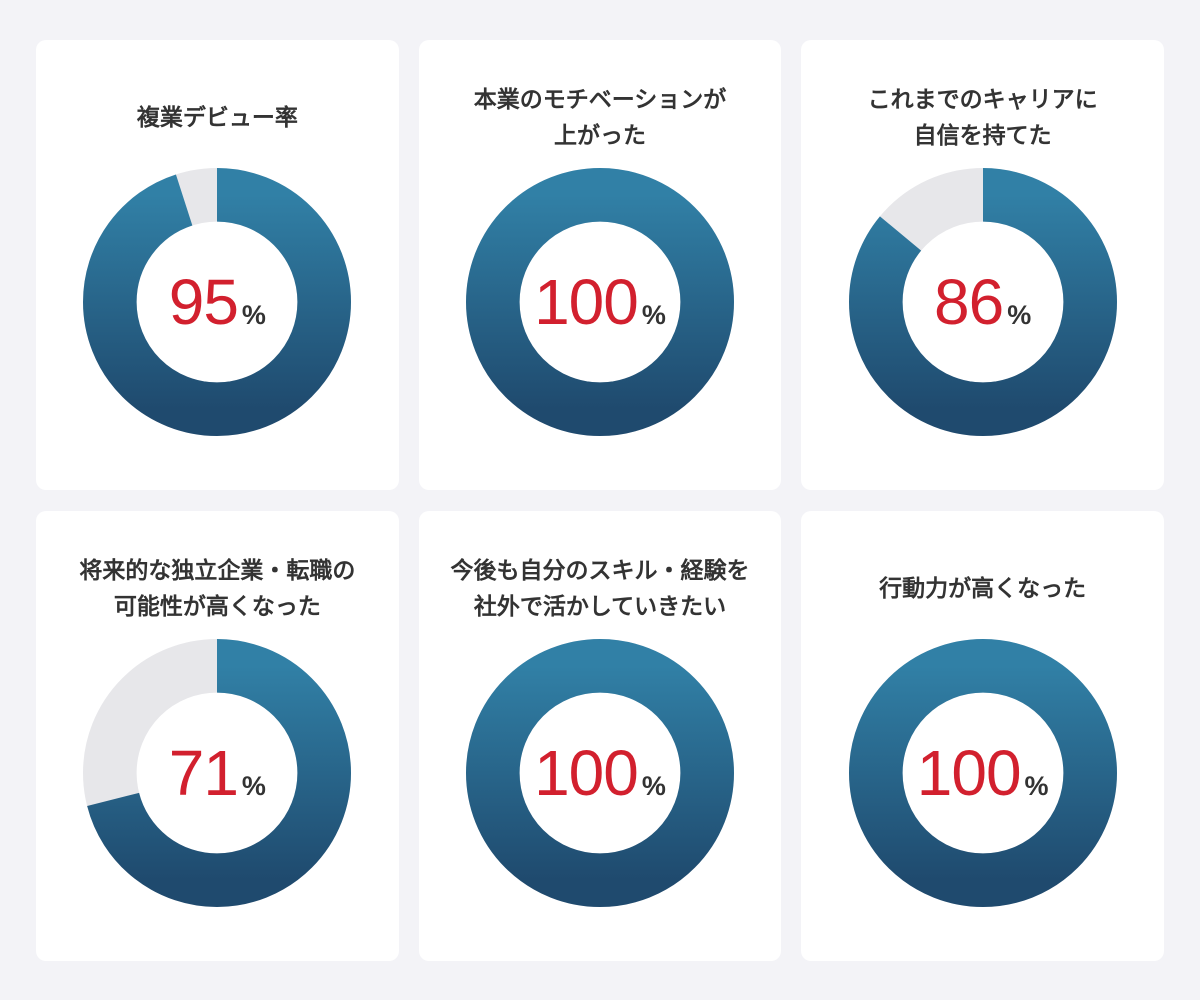 The height and width of the screenshot is (1000, 1200). I want to click on stat-card-title: 複業デビュー率, so click(217, 117).